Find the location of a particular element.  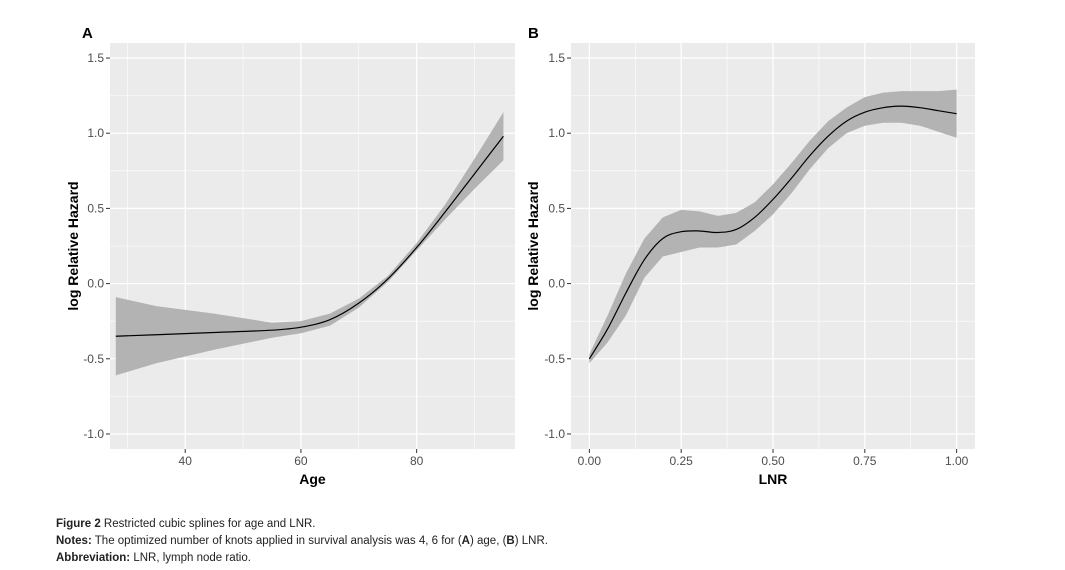

caption-notes-label: Notes: is located at coordinates (74, 541).